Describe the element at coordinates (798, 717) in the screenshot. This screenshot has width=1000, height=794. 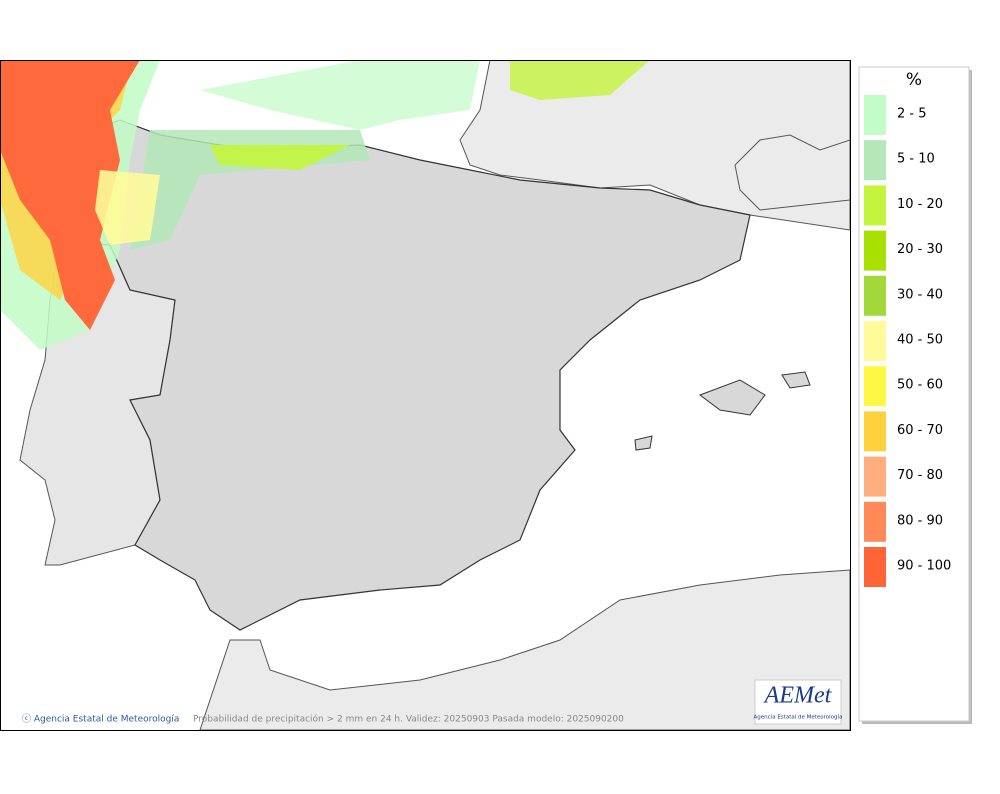
I see `logo-subtitle: Agencia Estatal de Meteorología` at that location.